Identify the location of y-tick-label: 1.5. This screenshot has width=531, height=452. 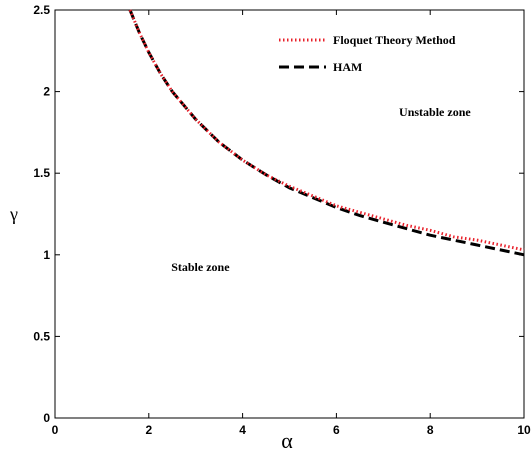
(41, 173).